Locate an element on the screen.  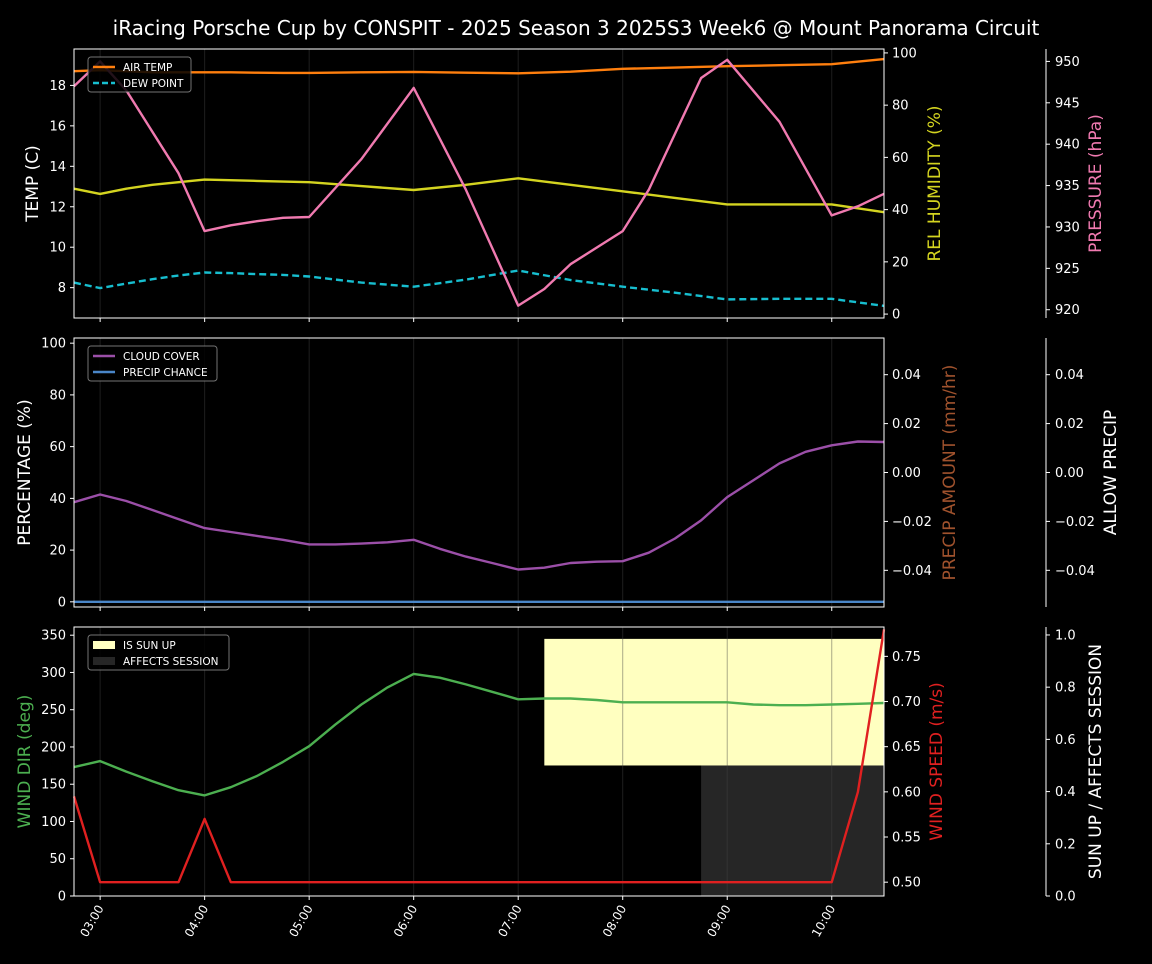
legend-label: PRECIP CHANCE is located at coordinates (165, 373).